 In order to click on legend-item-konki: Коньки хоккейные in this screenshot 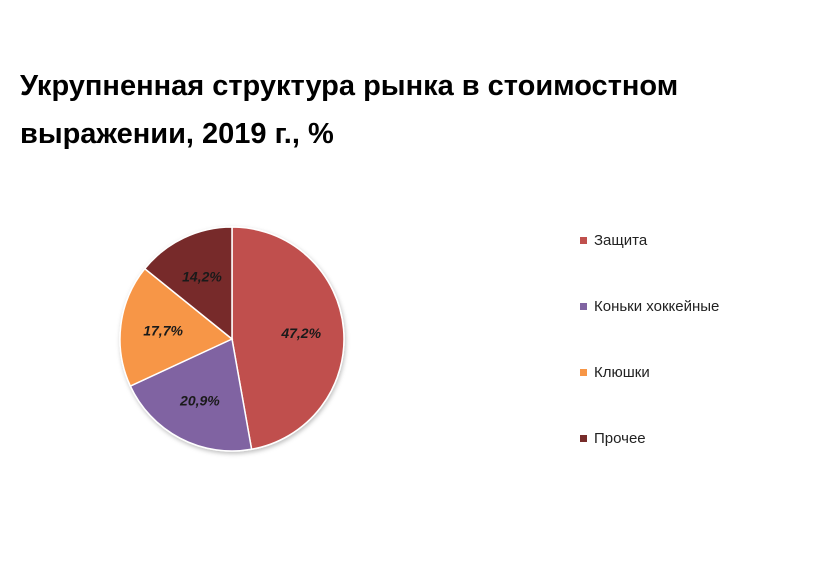, I will do `click(649, 306)`.